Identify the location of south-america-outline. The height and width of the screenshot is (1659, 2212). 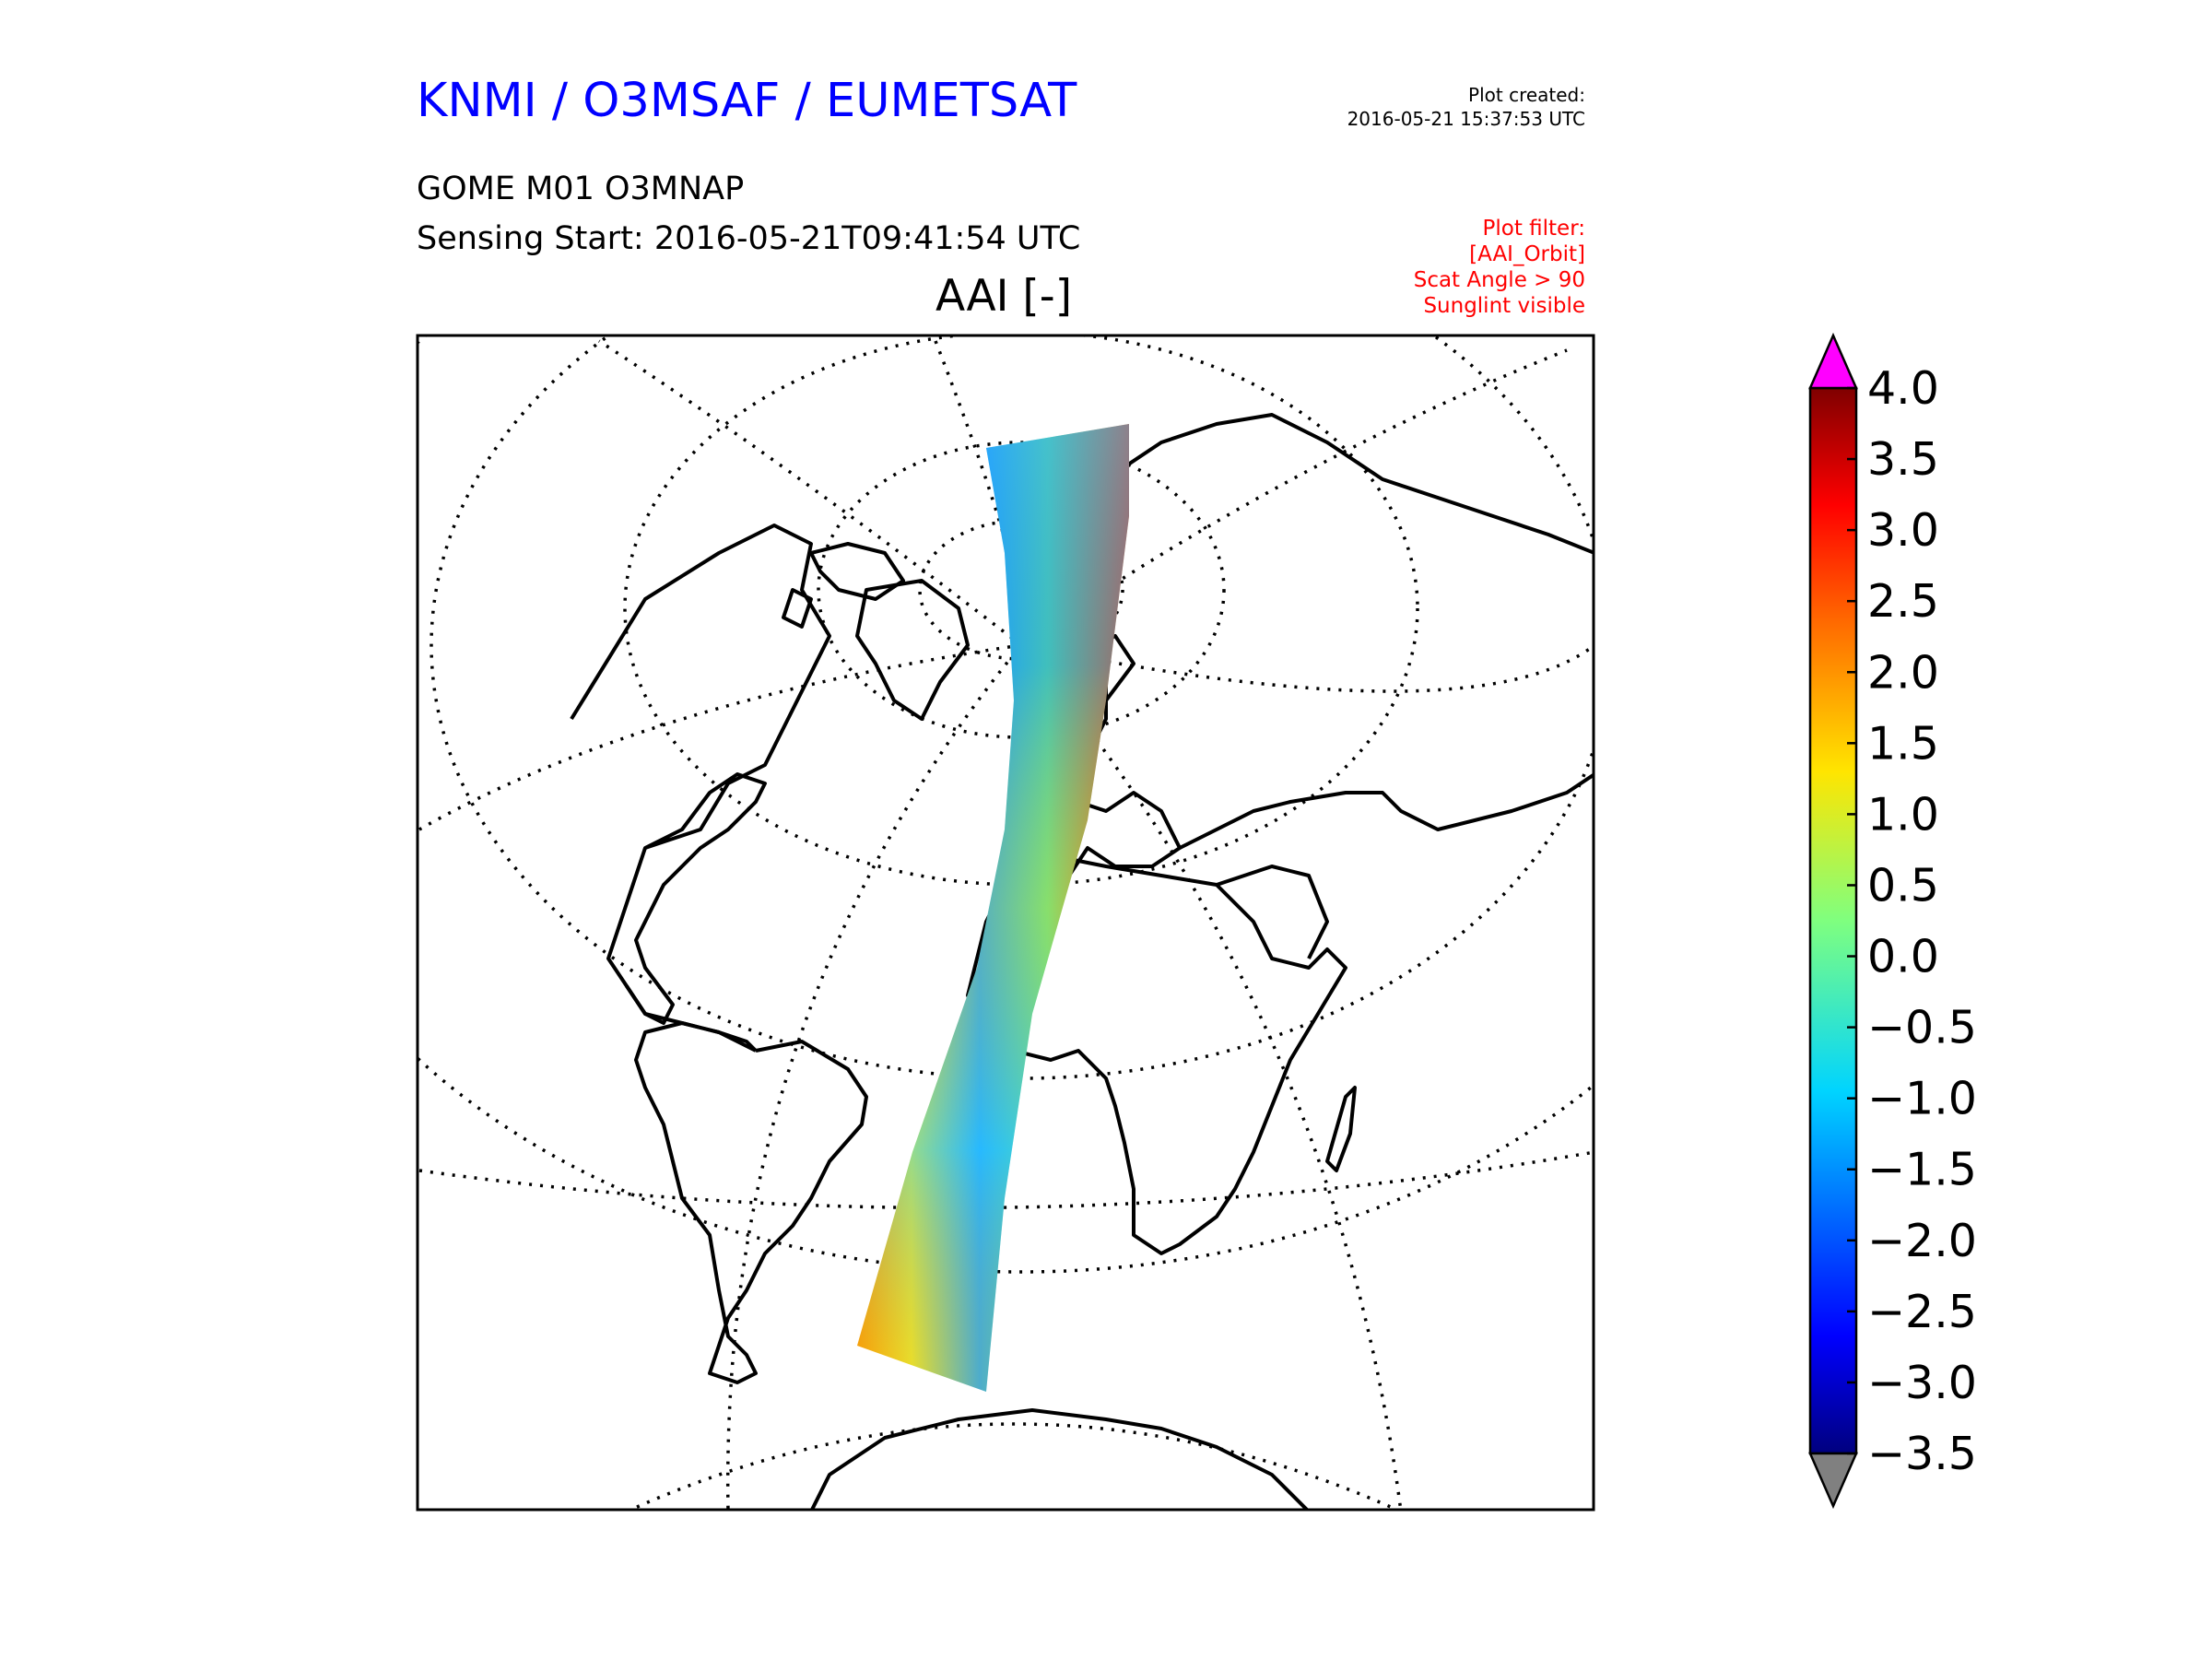
(751, 1202).